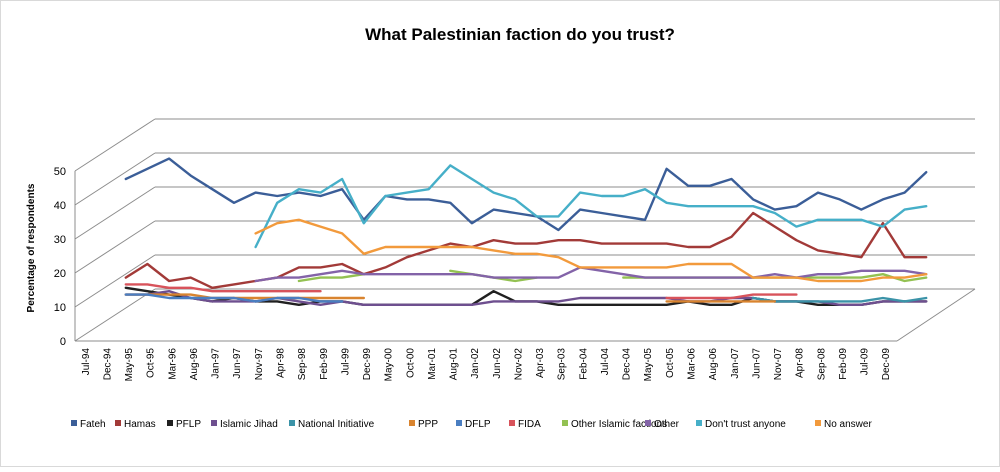 This screenshot has width=1000, height=472. I want to click on legend-entry: Other Islamic factions, so click(619, 424).